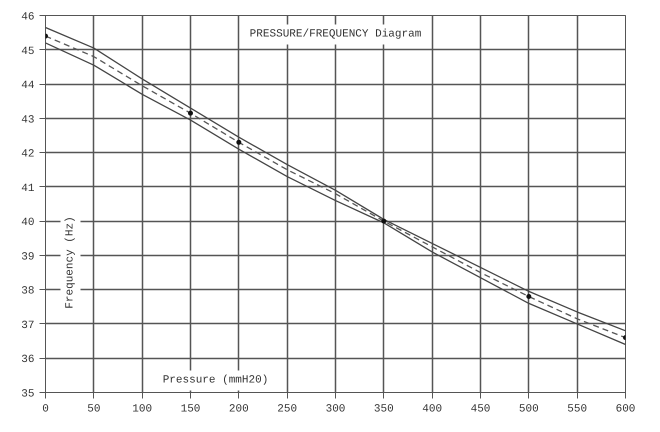  Describe the element at coordinates (27, 326) in the screenshot. I see `y-tick-label: 37` at that location.